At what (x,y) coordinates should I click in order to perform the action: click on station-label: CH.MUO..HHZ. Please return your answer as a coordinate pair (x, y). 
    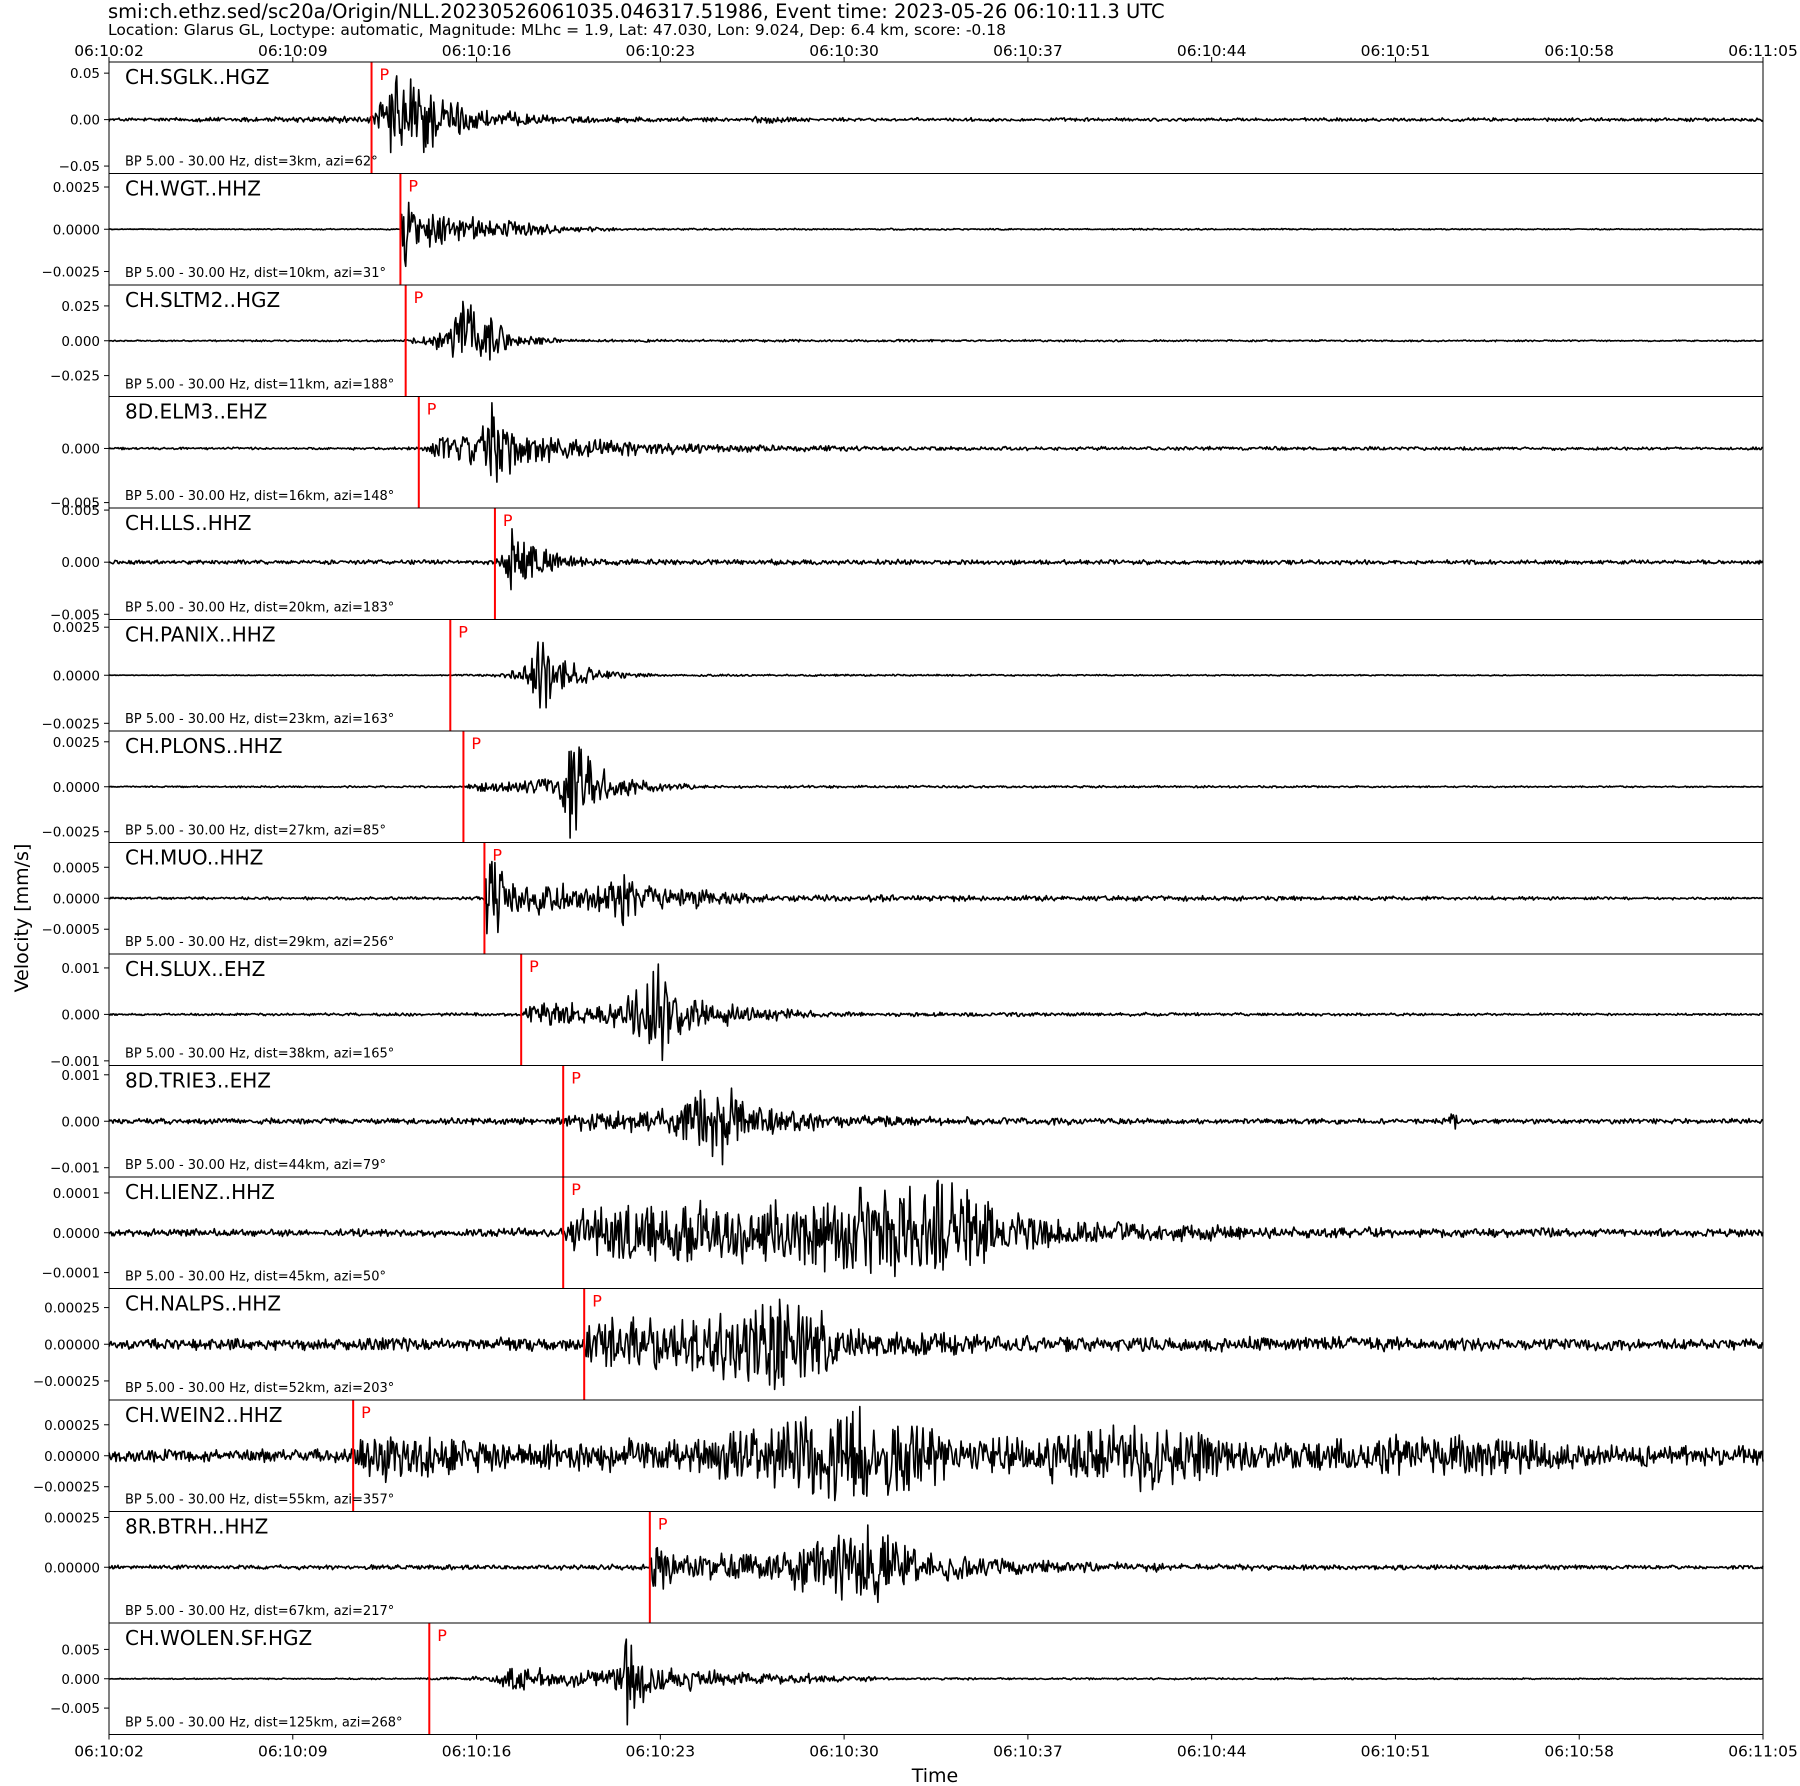
    Looking at the image, I should click on (194, 858).